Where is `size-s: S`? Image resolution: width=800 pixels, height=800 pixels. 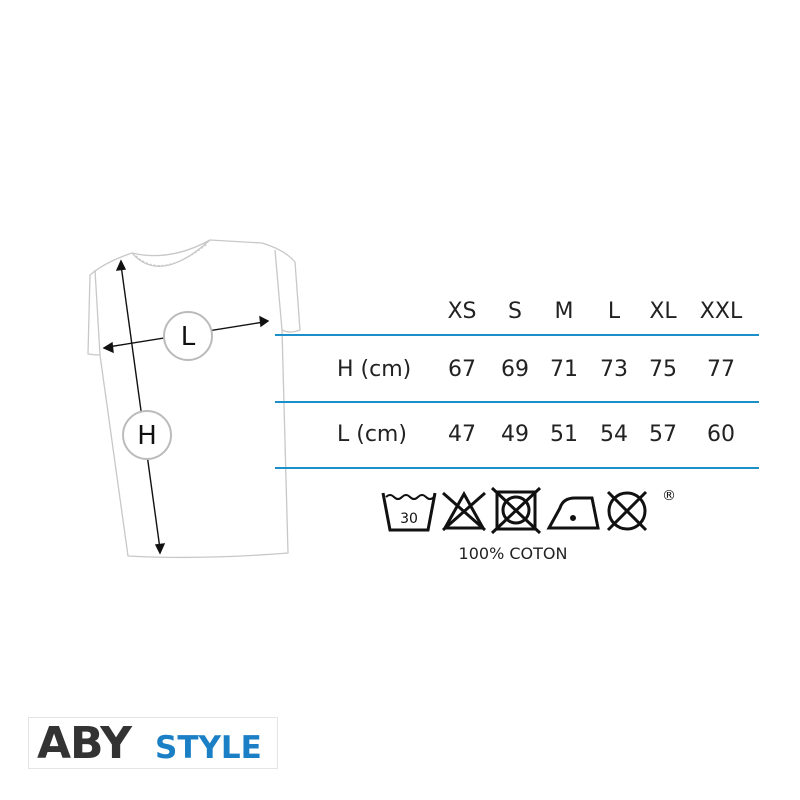 size-s: S is located at coordinates (515, 311).